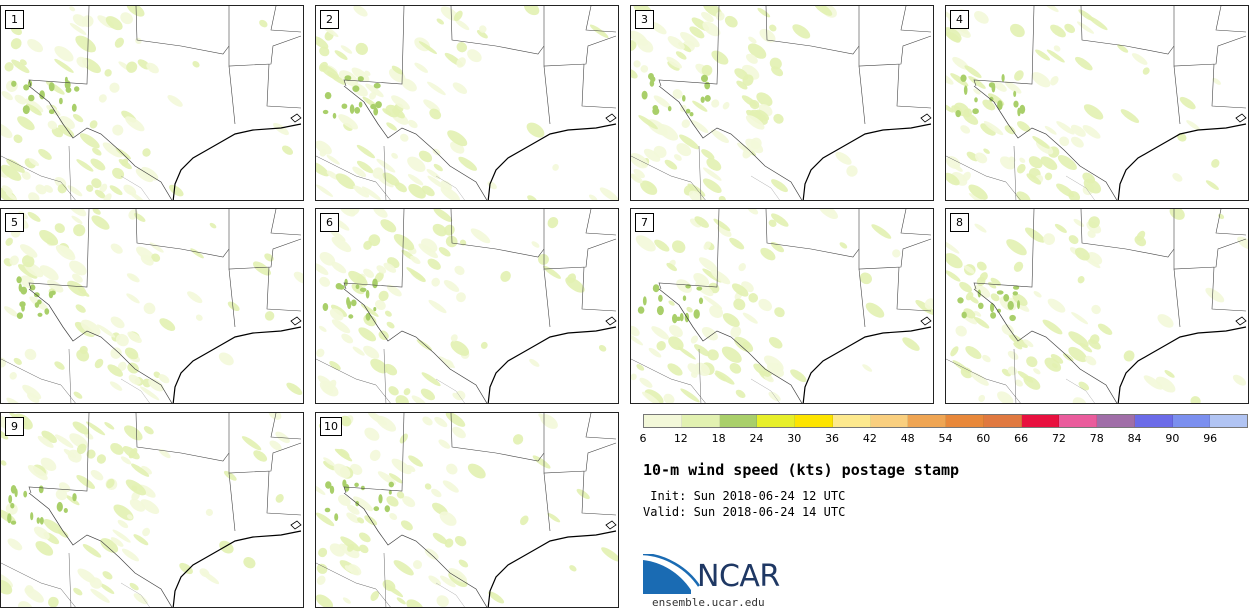  What do you see at coordinates (672, 574) in the screenshot?
I see `ncar-logo-icon` at bounding box center [672, 574].